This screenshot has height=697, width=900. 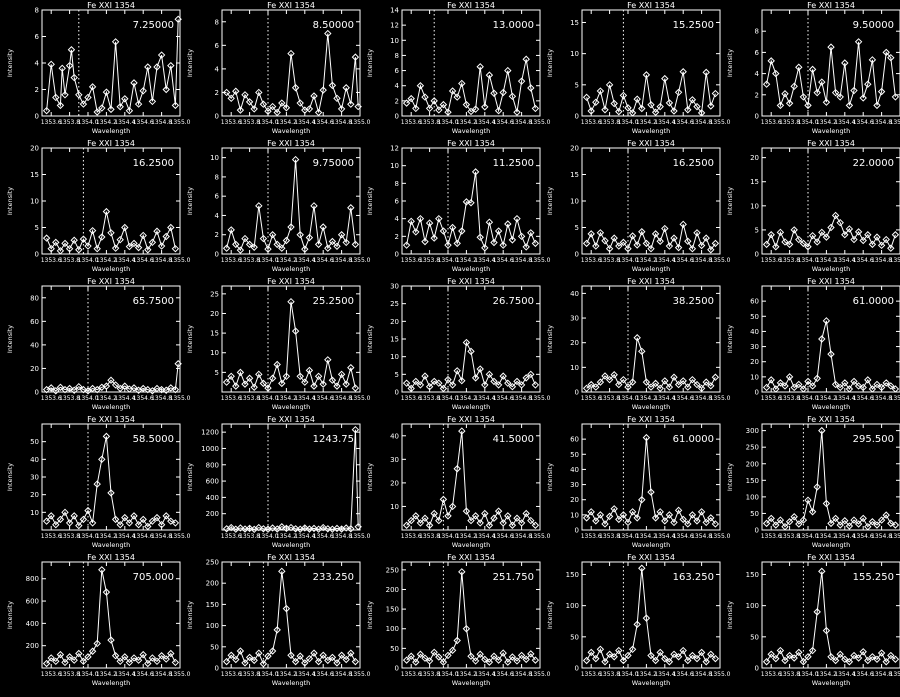 I want to click on y-tick-label: 2, so click(x=37, y=90).